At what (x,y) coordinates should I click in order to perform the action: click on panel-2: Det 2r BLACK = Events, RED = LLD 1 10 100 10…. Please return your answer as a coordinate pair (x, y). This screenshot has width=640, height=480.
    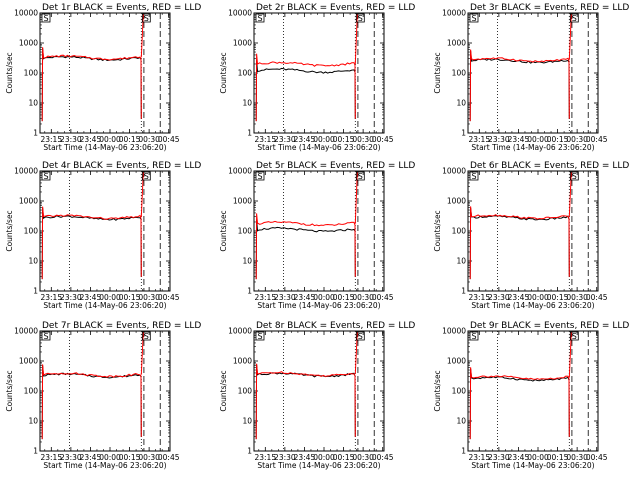
    Looking at the image, I should click on (317, 77).